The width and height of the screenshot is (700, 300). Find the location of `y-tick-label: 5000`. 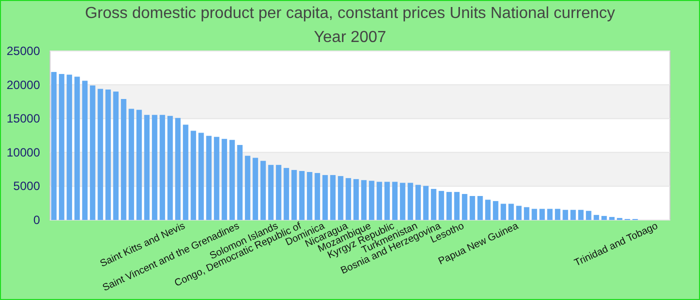

y-tick-label: 5000 is located at coordinates (26, 186).